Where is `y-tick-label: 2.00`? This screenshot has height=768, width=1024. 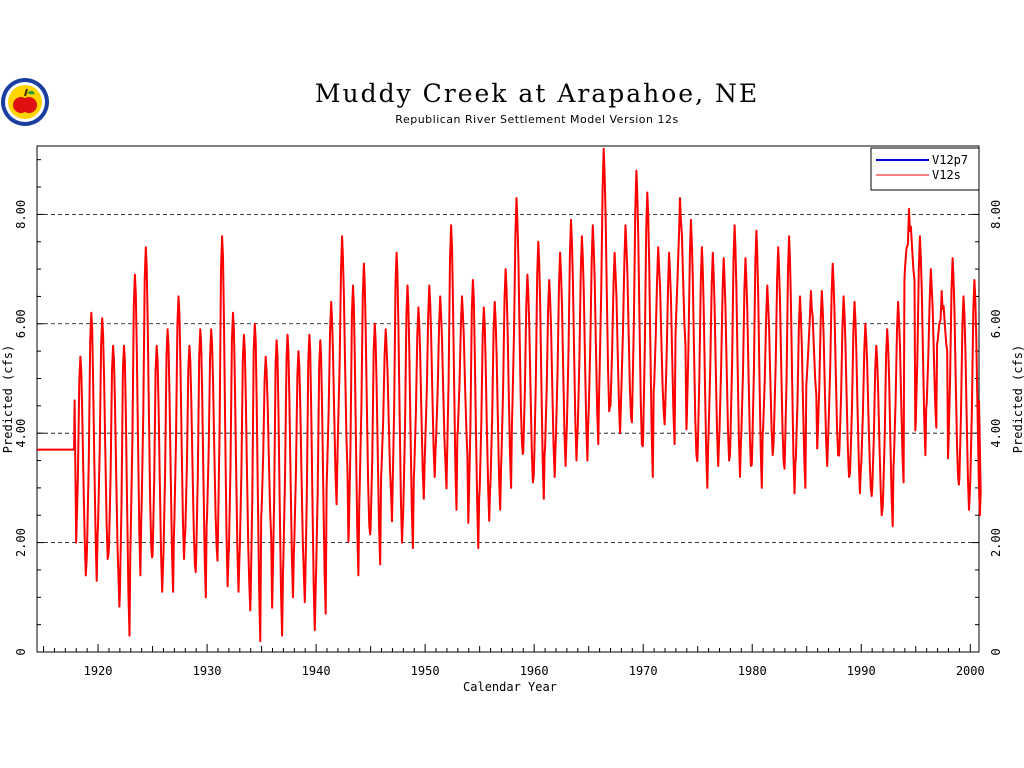 y-tick-label: 2.00 is located at coordinates (21, 542).